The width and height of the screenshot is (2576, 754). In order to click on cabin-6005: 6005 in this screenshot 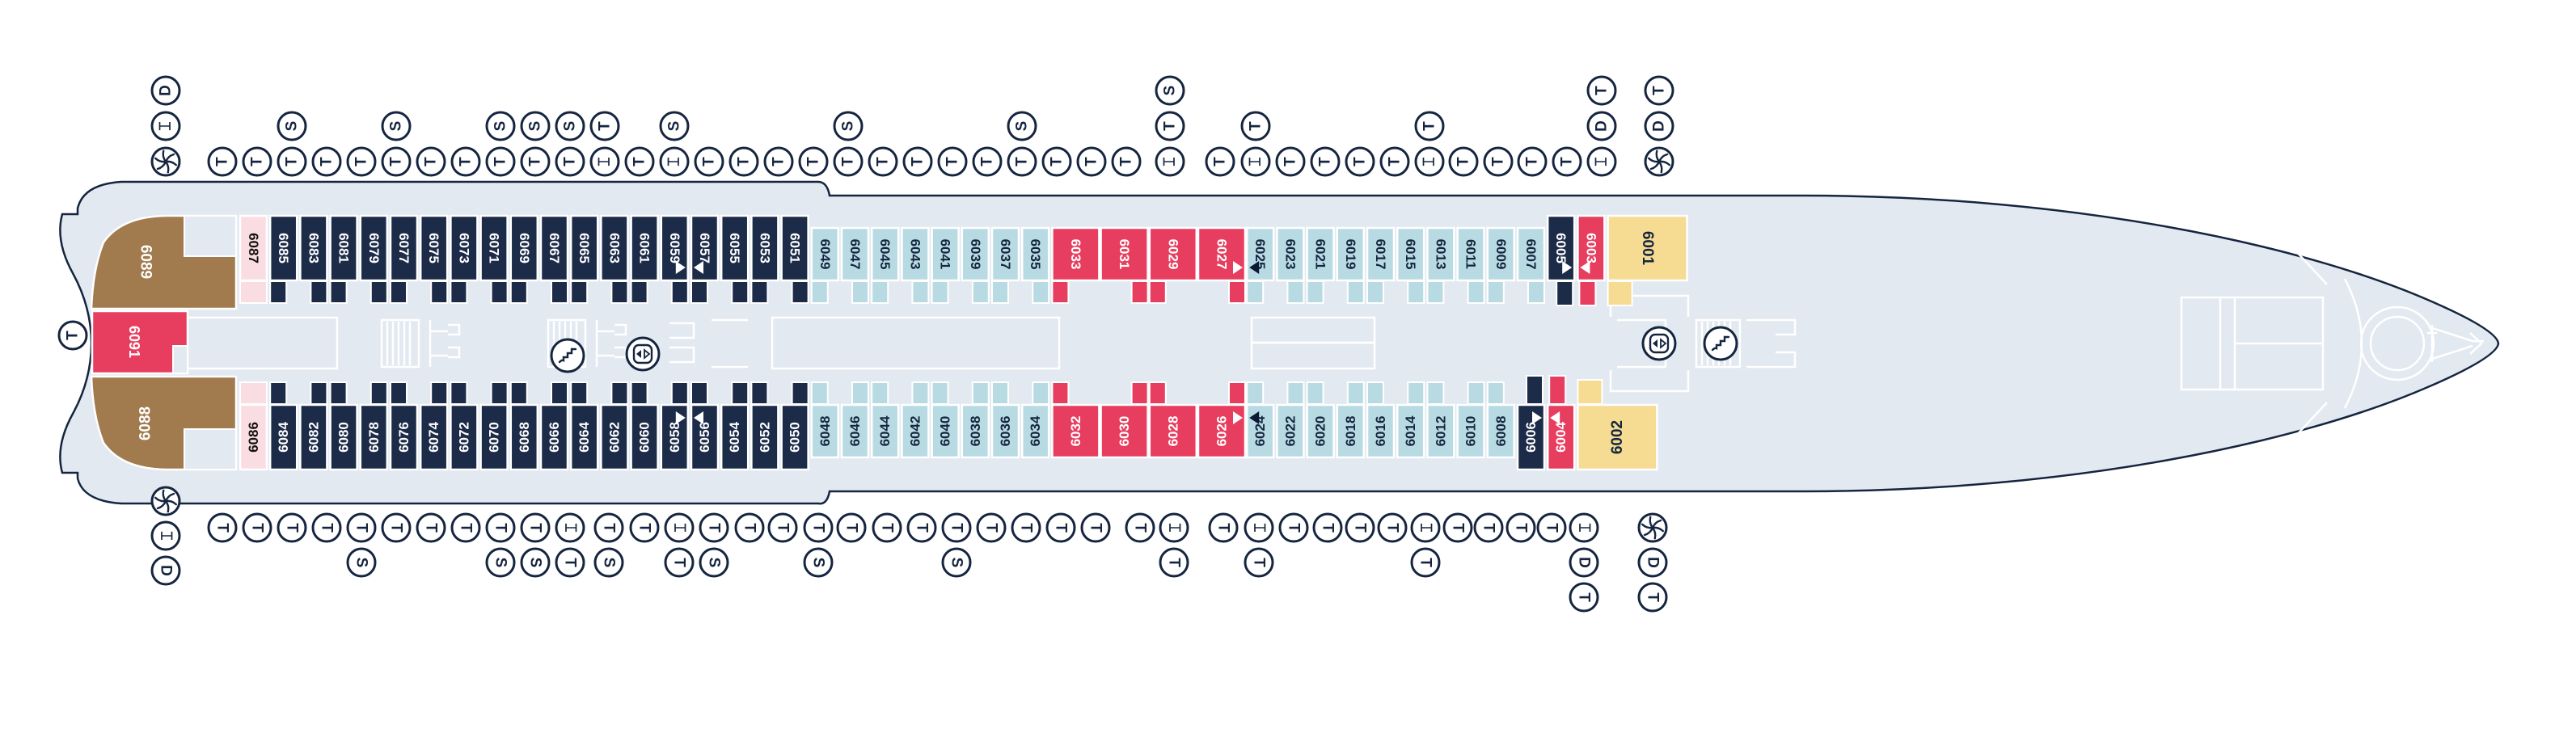, I will do `click(1561, 260)`.